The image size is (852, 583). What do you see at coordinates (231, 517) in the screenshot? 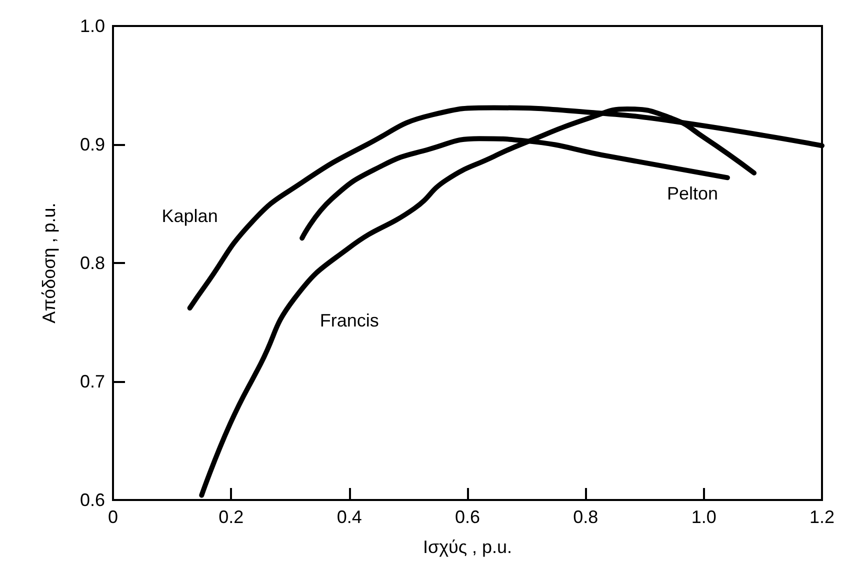
I see `x-tick-label: 0.2` at bounding box center [231, 517].